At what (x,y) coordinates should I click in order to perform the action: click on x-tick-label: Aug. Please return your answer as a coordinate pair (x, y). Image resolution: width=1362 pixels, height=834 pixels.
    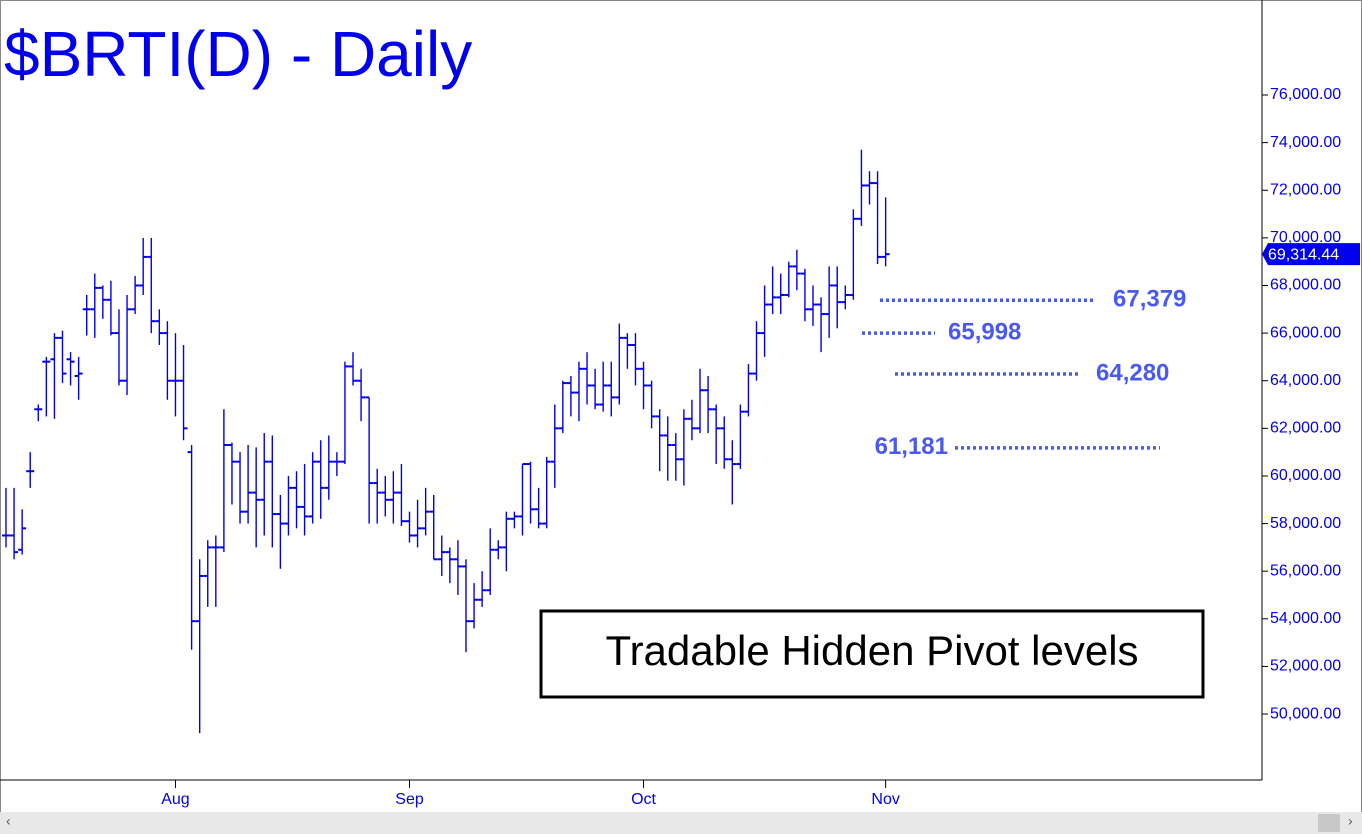
    Looking at the image, I should click on (175, 799).